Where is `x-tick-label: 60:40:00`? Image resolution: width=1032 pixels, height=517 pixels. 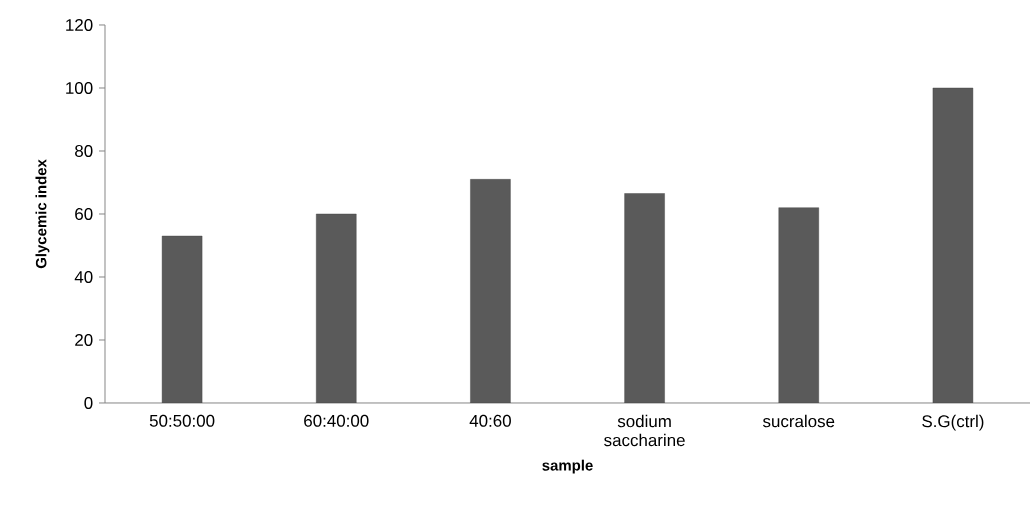
x-tick-label: 60:40:00 is located at coordinates (336, 420).